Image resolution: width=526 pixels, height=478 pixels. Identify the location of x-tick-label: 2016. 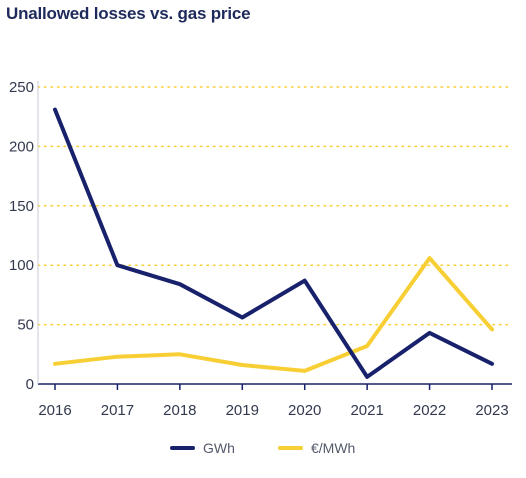
(54, 410).